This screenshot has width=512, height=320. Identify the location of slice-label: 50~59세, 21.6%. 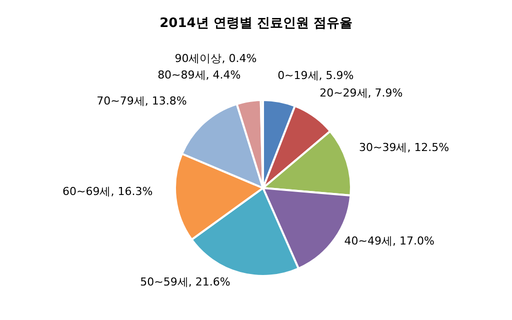
(185, 281).